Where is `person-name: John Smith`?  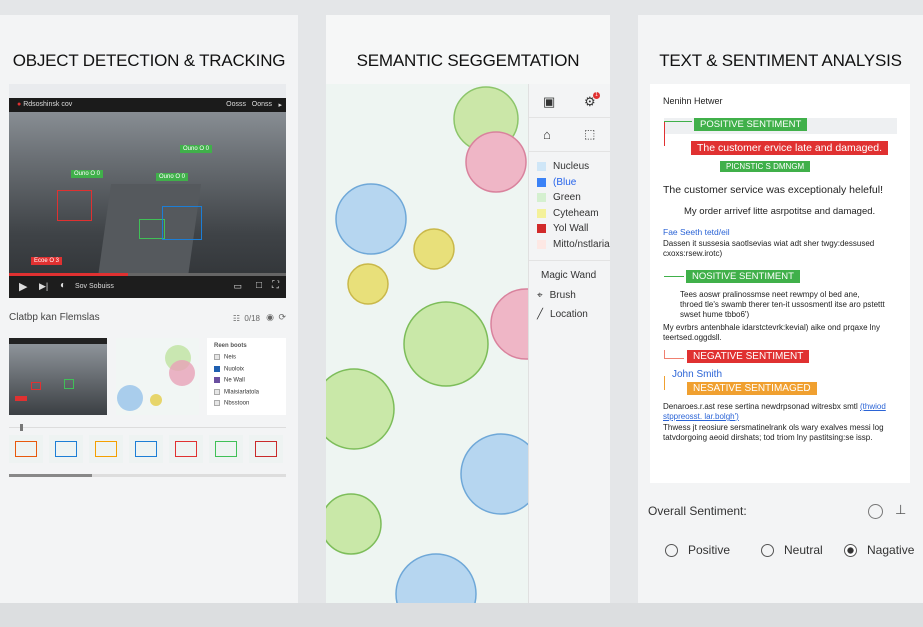
person-name: John Smith is located at coordinates (697, 374).